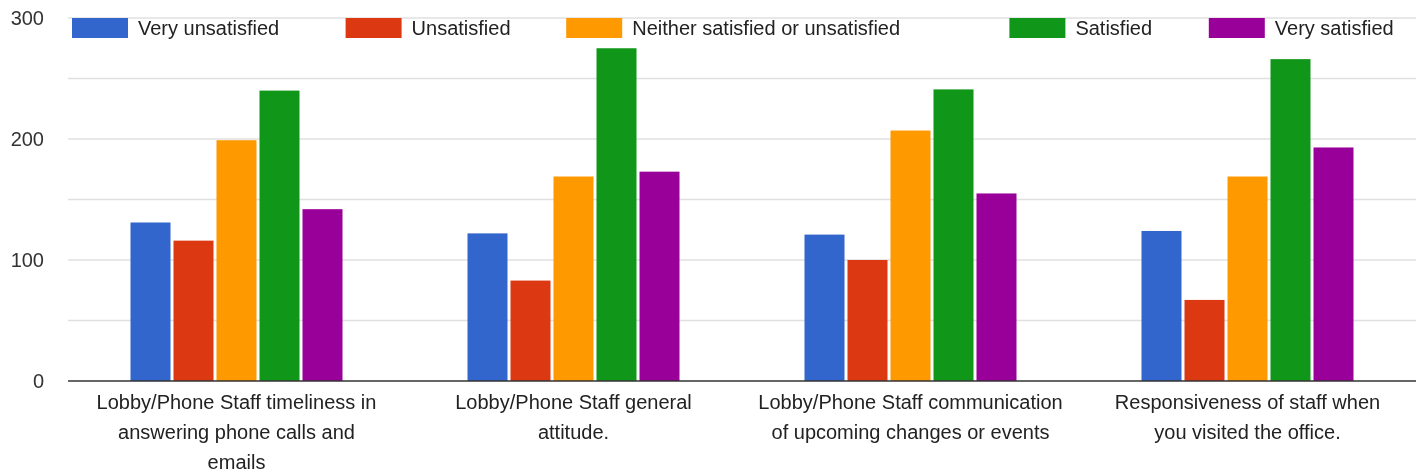 This screenshot has height=475, width=1422. Describe the element at coordinates (236, 432) in the screenshot. I see `x-tick-label: Lobby/Phone Staff timeliness in answering phone calls and emails` at that location.